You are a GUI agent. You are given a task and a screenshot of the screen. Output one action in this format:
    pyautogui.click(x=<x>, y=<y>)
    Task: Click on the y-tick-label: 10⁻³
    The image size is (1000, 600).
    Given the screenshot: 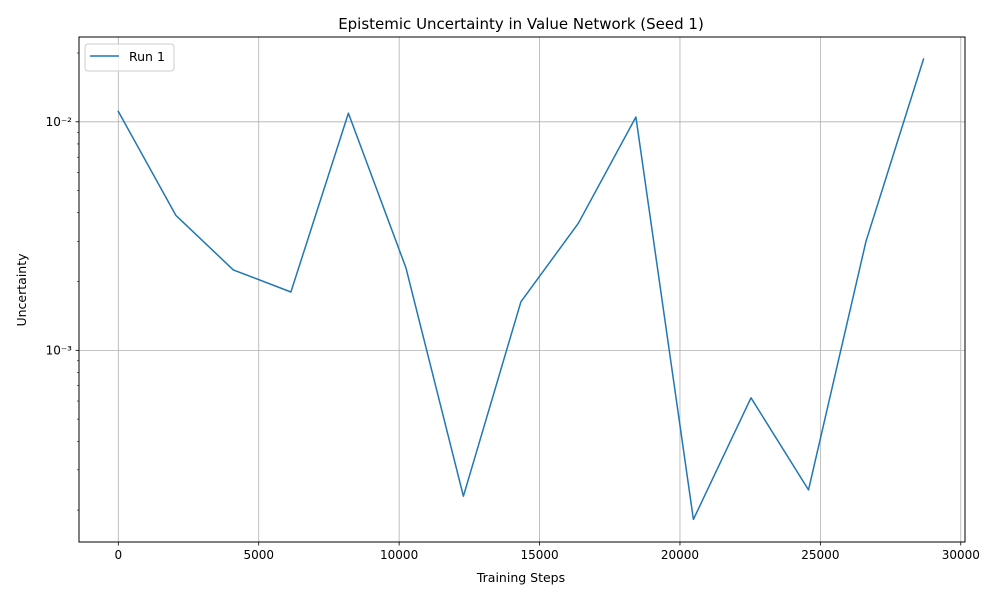 What is the action you would take?
    pyautogui.click(x=59, y=350)
    